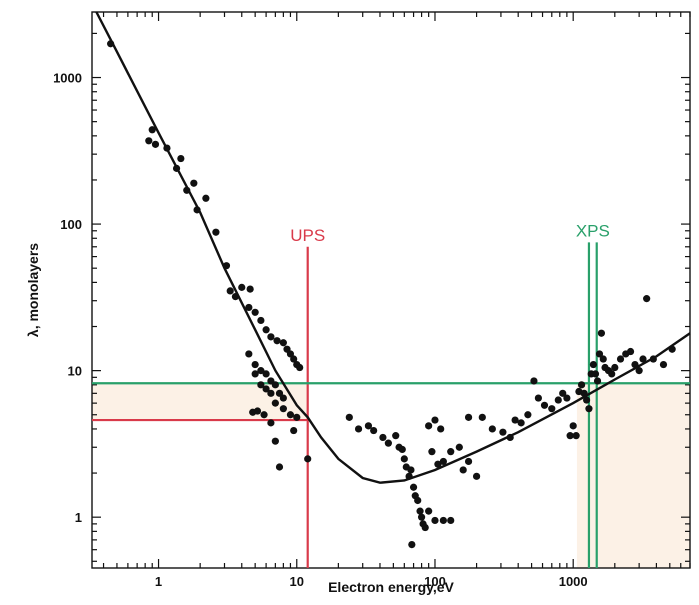  I want to click on x-axis-title: Electron energy,eV, so click(391, 587).